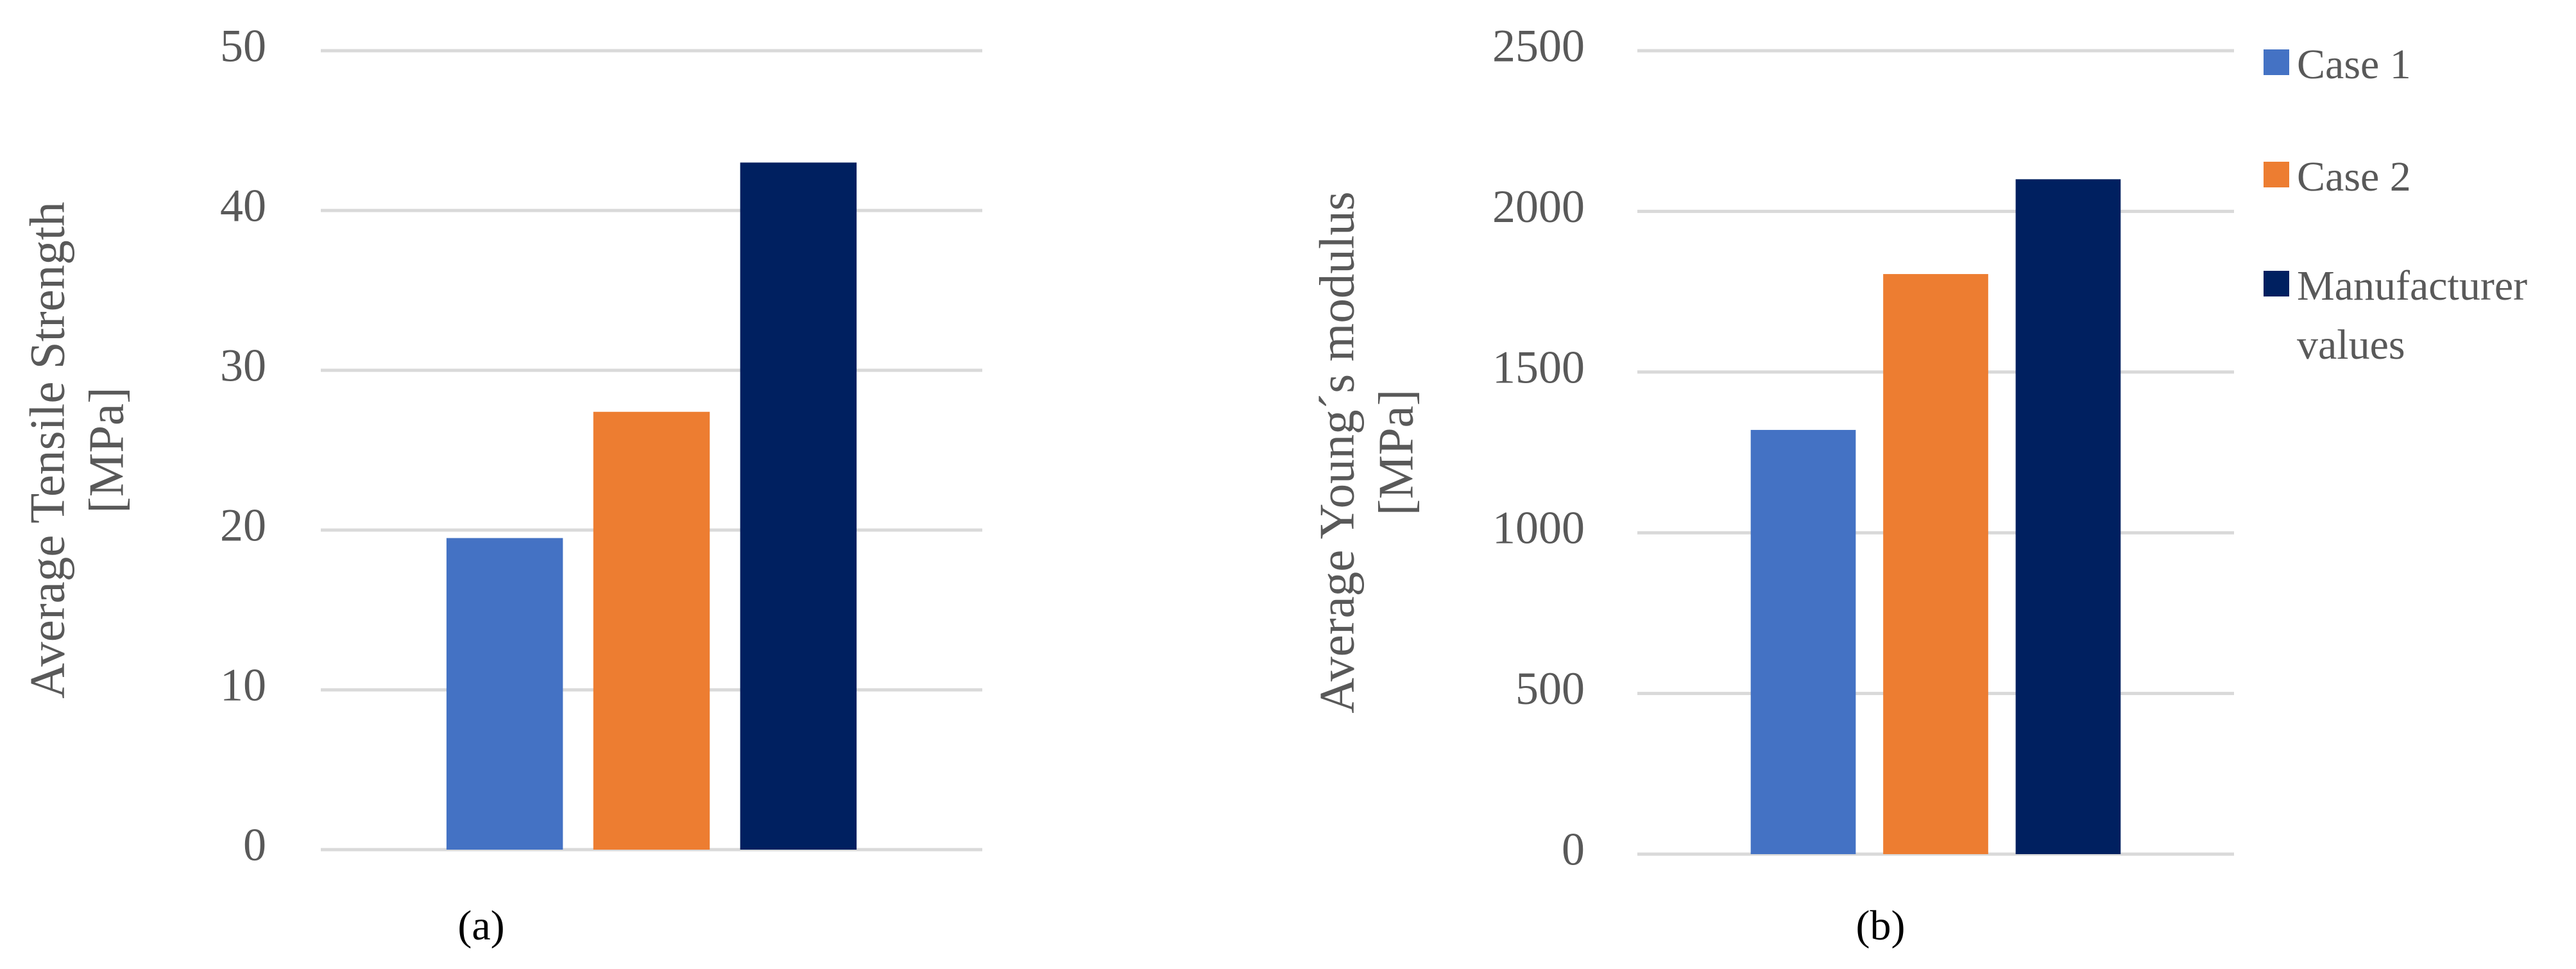 Image resolution: width=2576 pixels, height=969 pixels. Describe the element at coordinates (1538, 367) in the screenshot. I see `y-tick-label: 1500` at that location.